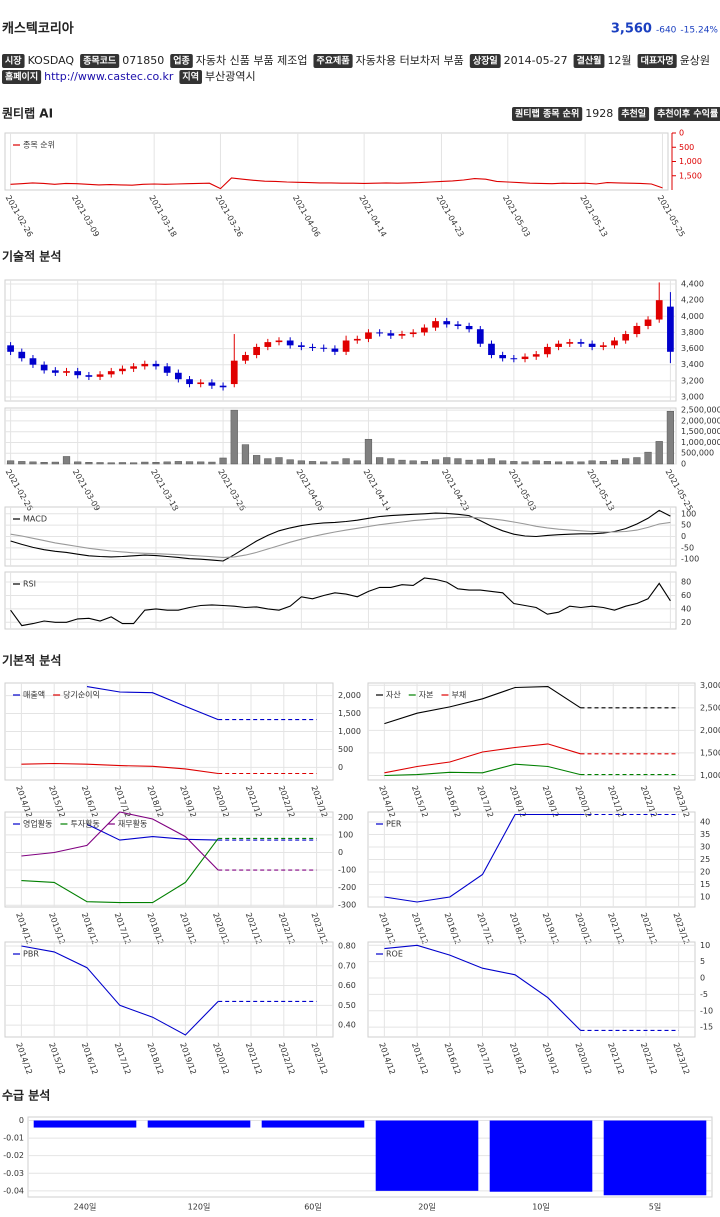 This screenshot has width=720, height=1217. What do you see at coordinates (345, 749) in the screenshot?
I see `y-tick-label: 500` at bounding box center [345, 749].